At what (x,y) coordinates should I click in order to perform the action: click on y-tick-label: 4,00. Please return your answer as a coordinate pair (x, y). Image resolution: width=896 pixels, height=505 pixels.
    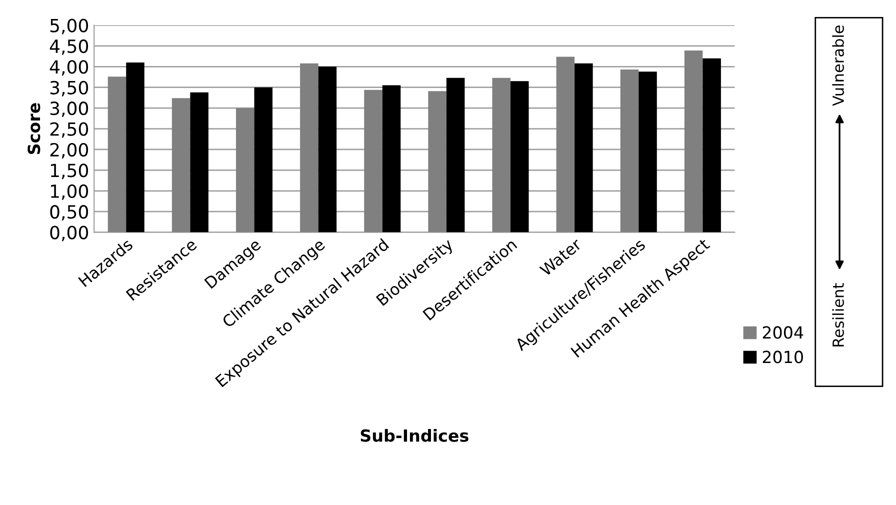
    Looking at the image, I should click on (69, 68).